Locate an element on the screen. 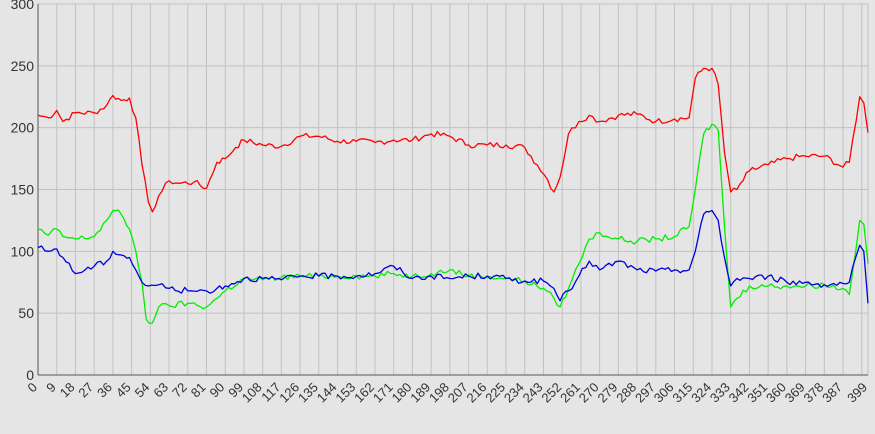  y-tick-label: 0 is located at coordinates (30, 375).